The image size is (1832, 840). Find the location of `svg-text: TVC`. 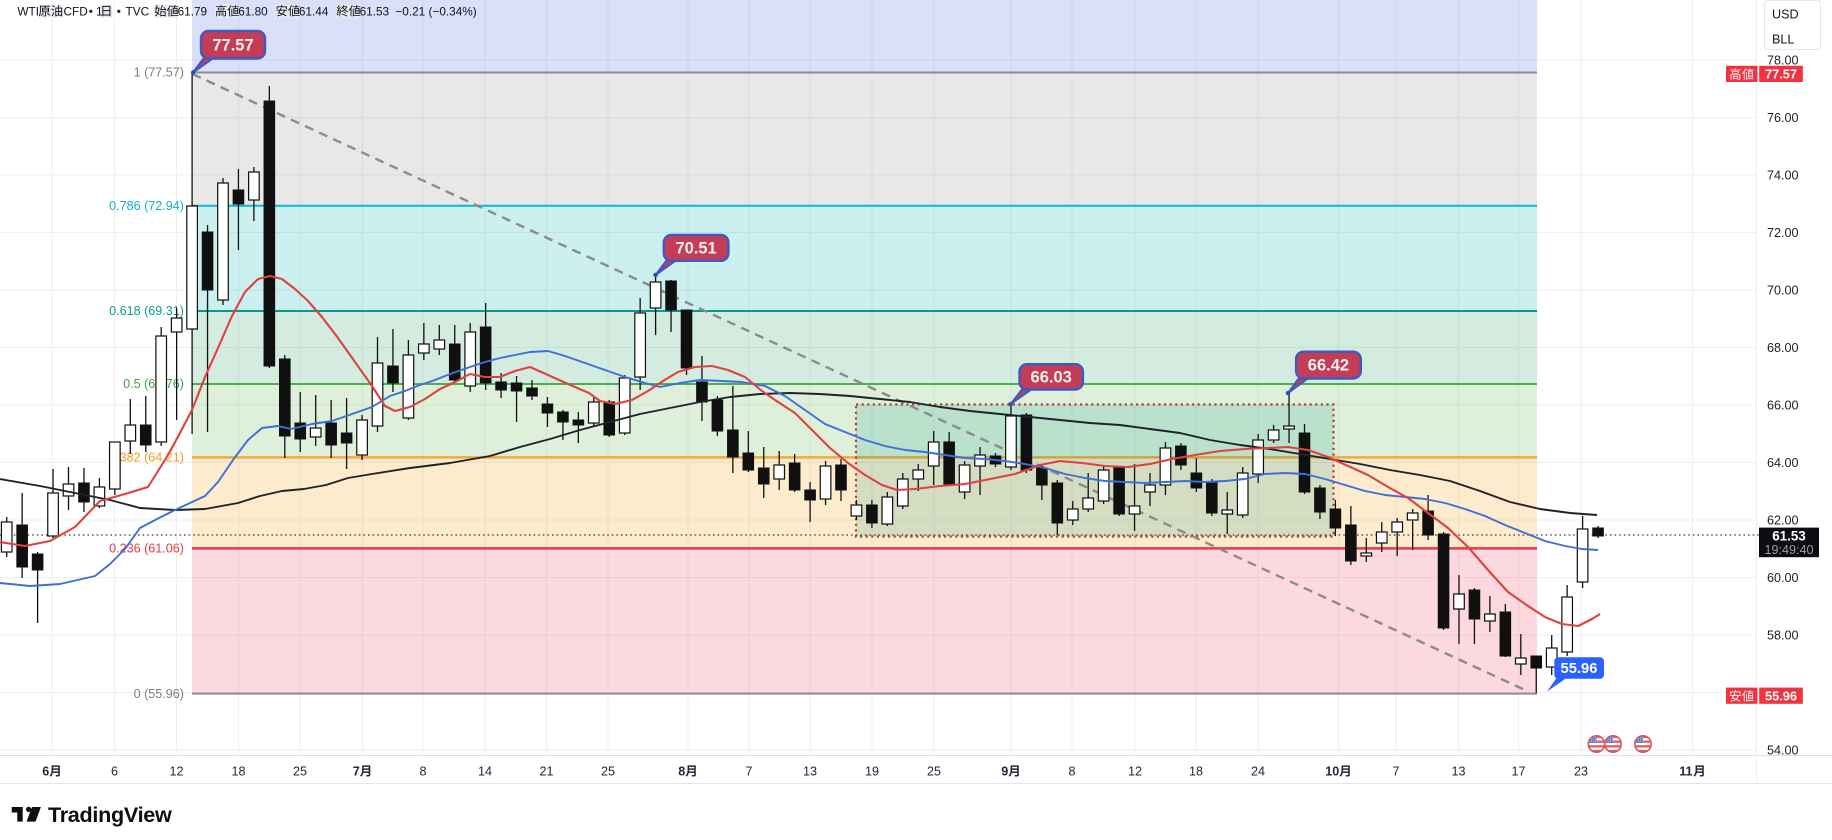

svg-text: TVC is located at coordinates (138, 11).